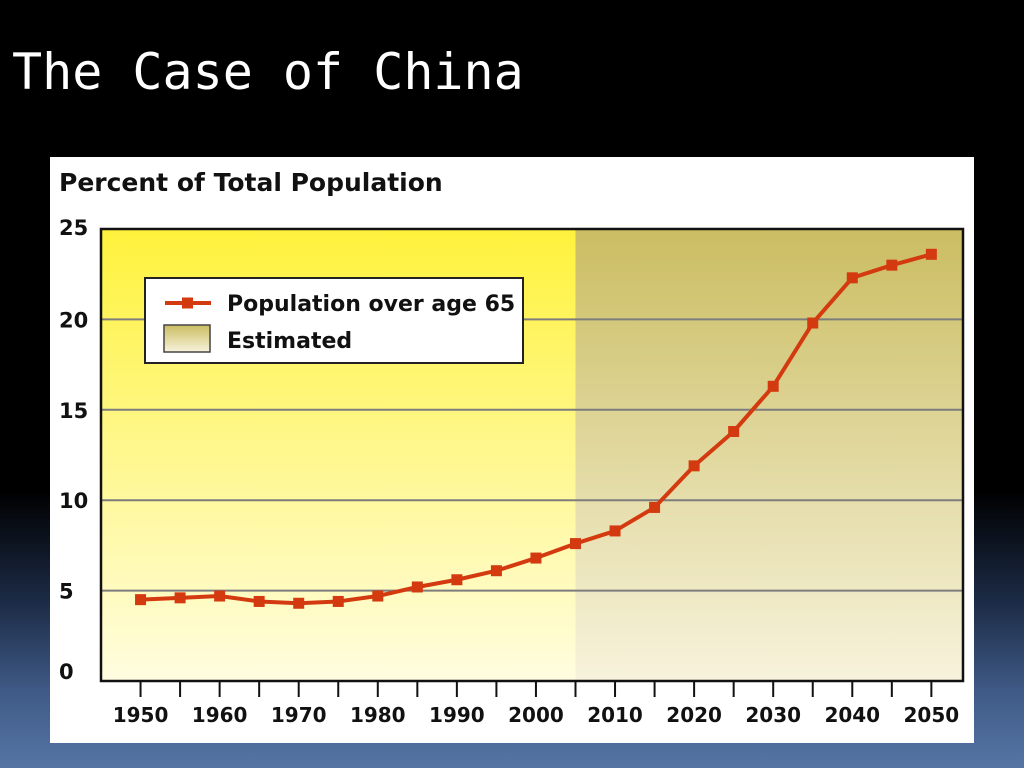 The height and width of the screenshot is (768, 1024). Describe the element at coordinates (371, 304) in the screenshot. I see `legend-series-label: Population over age 65` at that location.